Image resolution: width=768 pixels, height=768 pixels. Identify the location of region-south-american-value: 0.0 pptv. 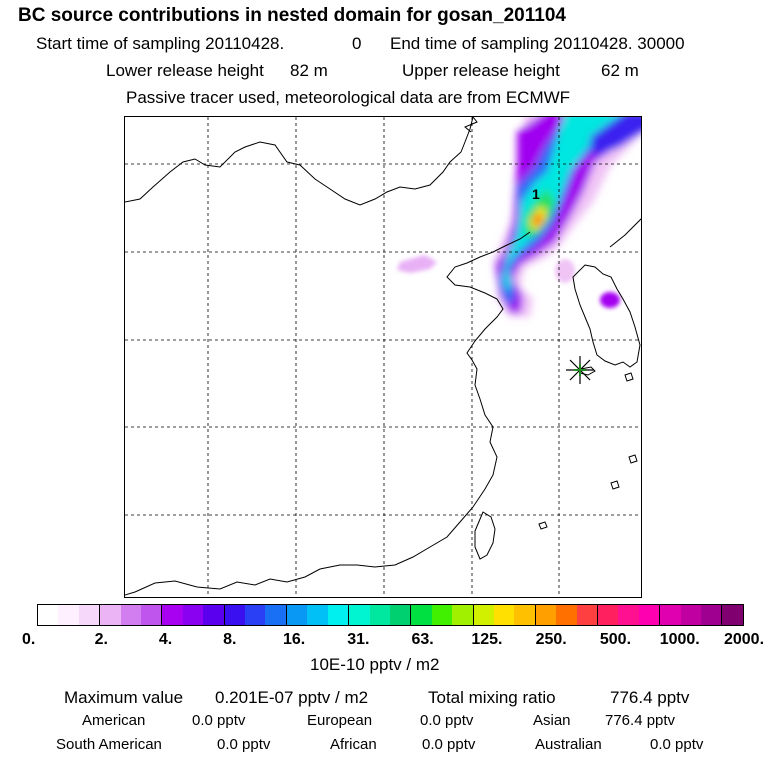
(244, 744).